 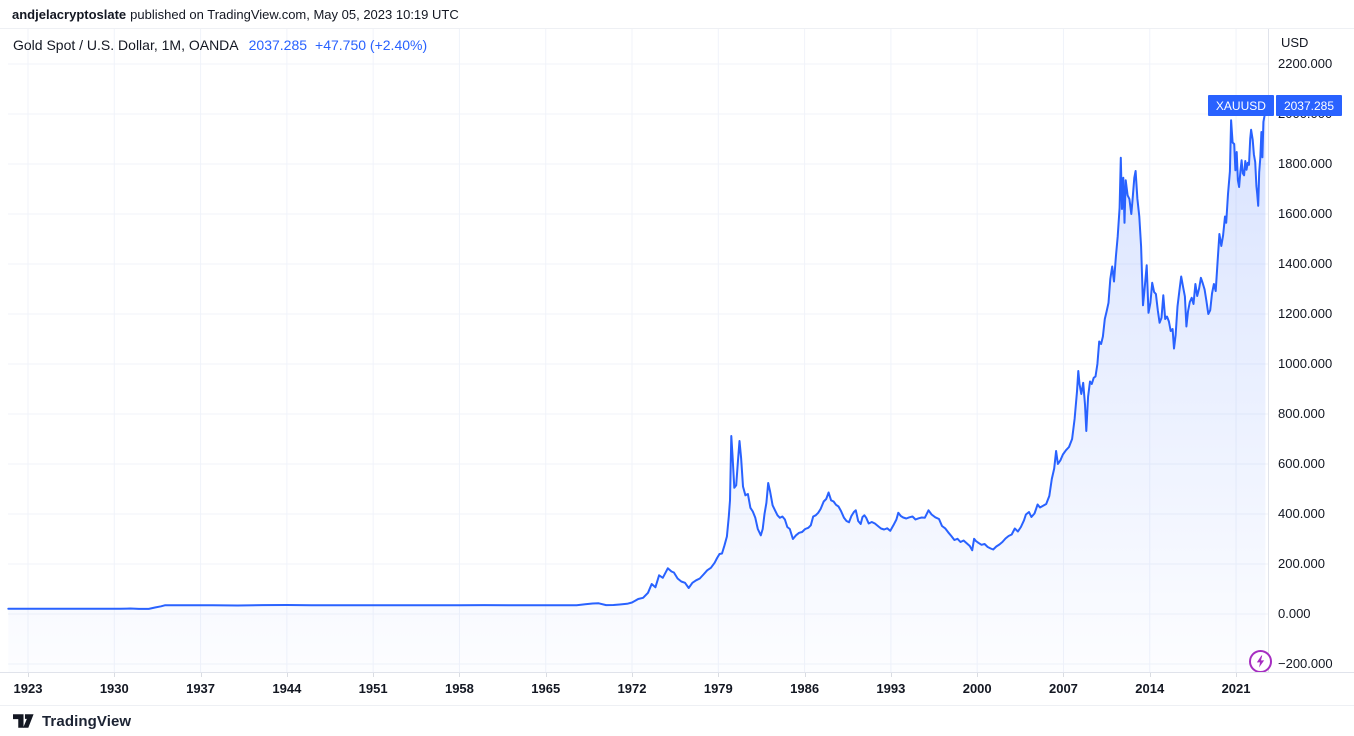 I want to click on price-axis-label: 1400.000, so click(x=1305, y=263).